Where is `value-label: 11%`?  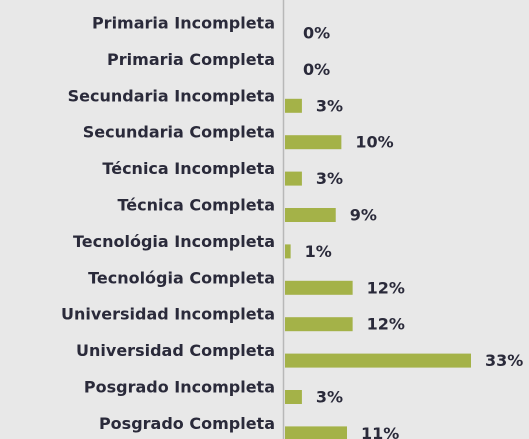
value-label: 11% is located at coordinates (380, 431).